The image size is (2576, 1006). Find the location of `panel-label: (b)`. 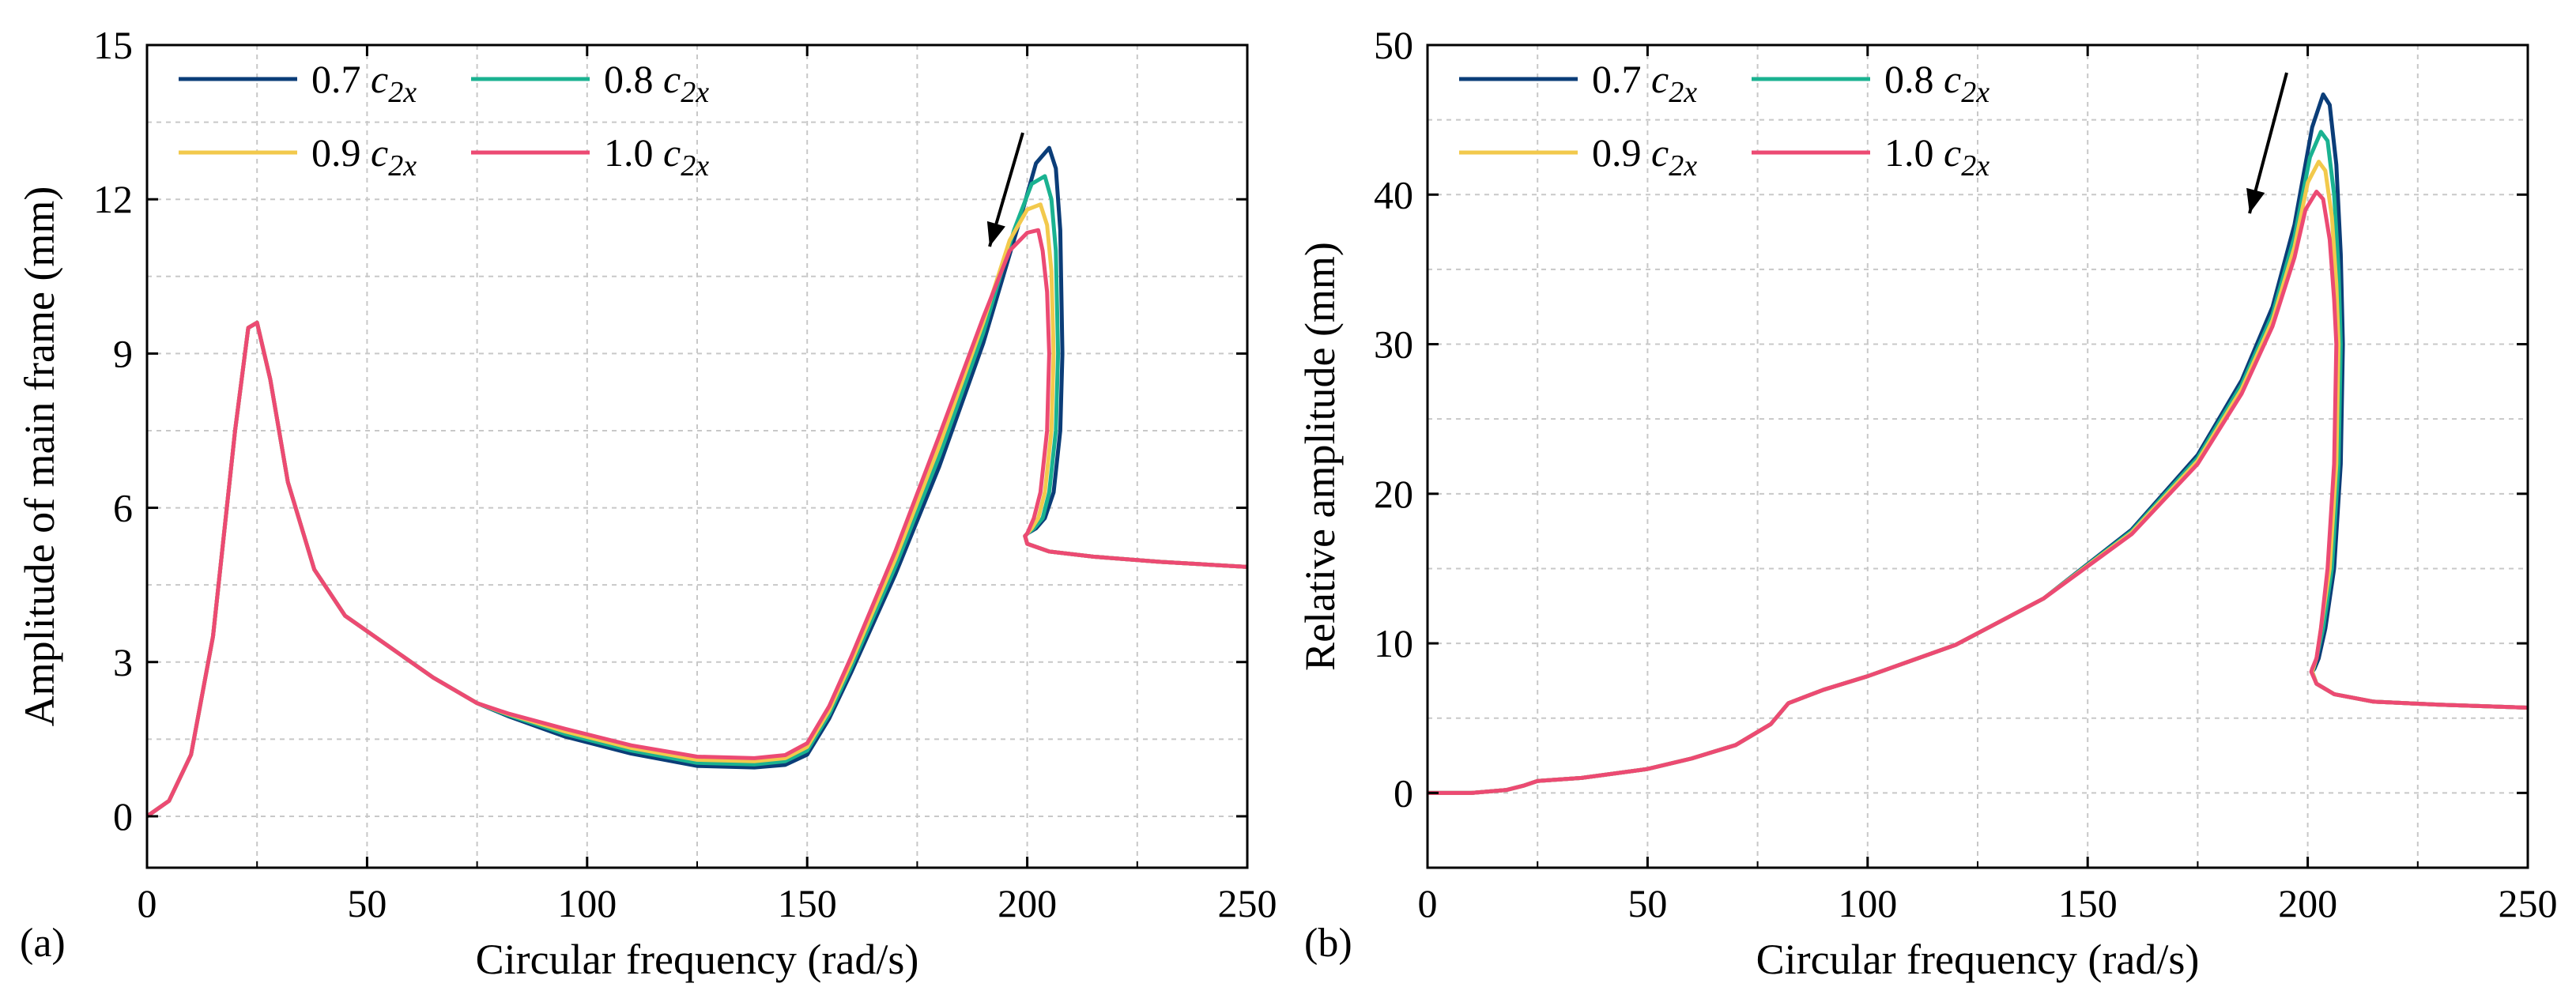

panel-label: (b) is located at coordinates (1328, 943).